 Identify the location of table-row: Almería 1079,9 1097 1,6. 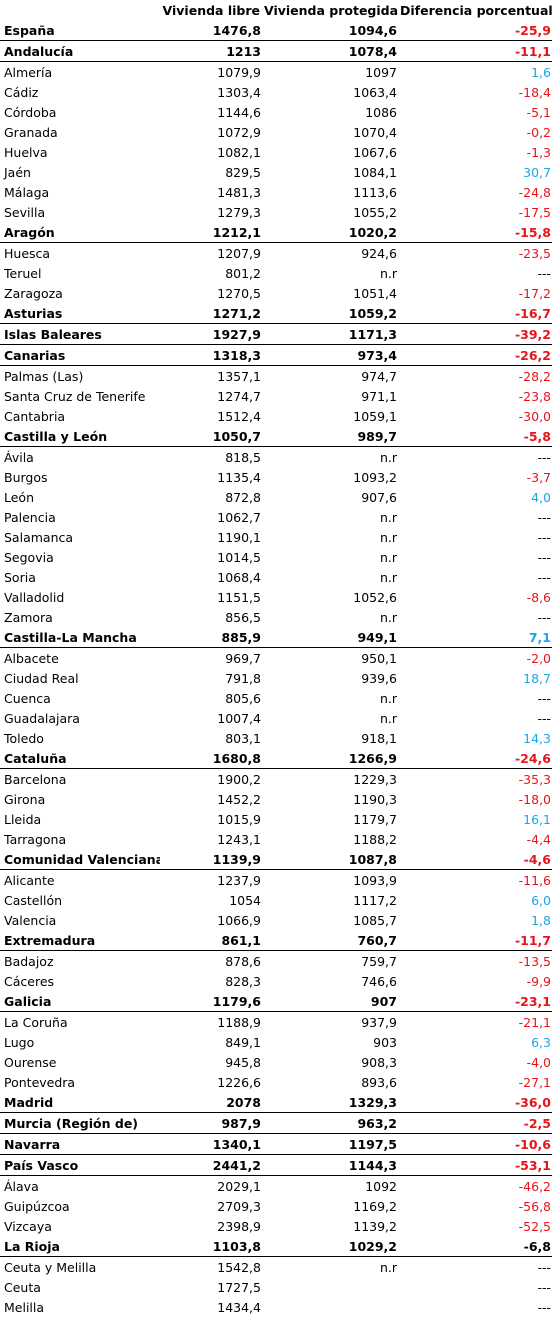
(276, 72).